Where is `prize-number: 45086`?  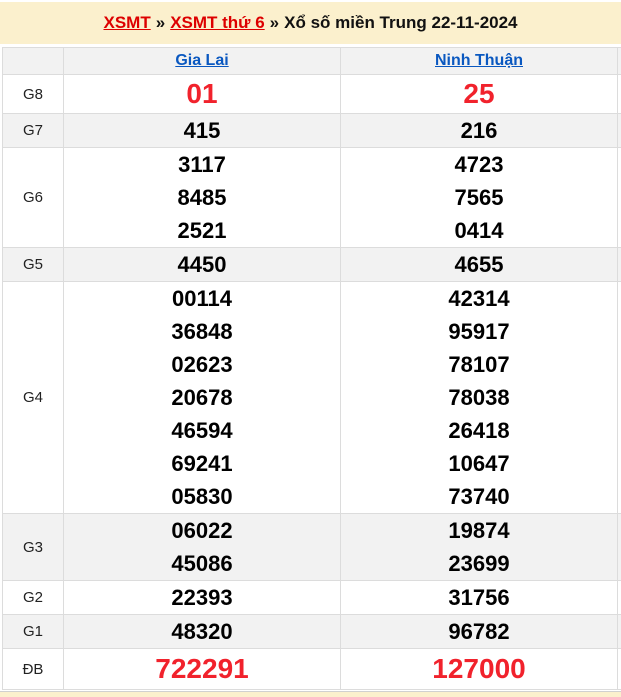 prize-number: 45086 is located at coordinates (202, 563).